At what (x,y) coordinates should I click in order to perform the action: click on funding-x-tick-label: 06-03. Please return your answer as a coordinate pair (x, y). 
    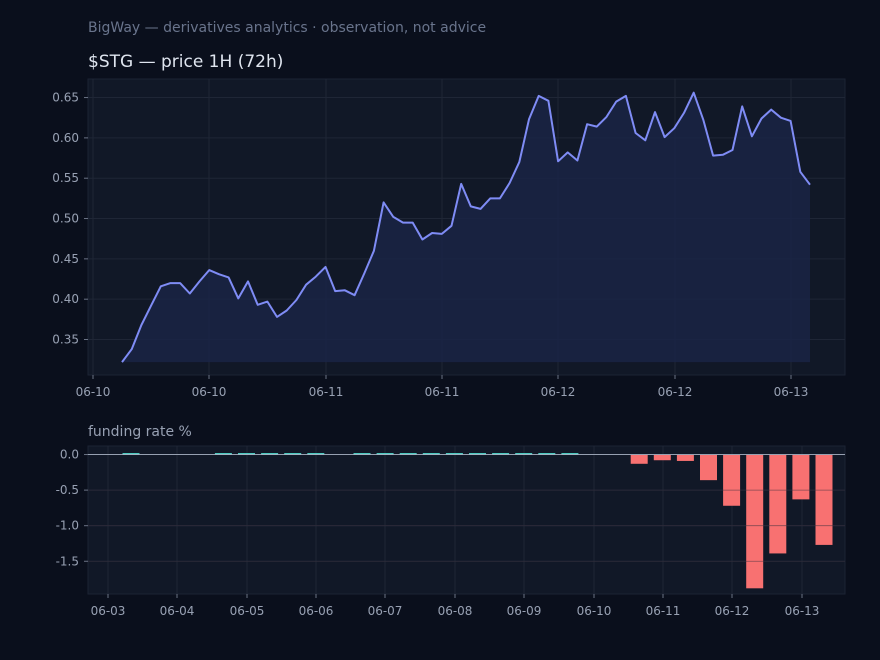
    Looking at the image, I should click on (108, 611).